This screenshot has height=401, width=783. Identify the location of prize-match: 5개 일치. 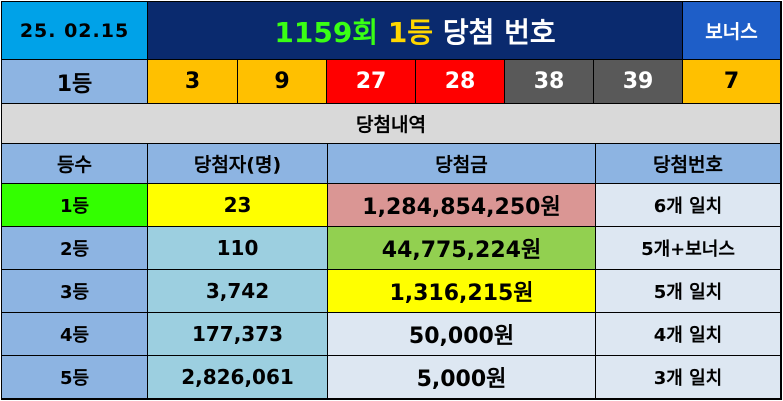
(688, 291).